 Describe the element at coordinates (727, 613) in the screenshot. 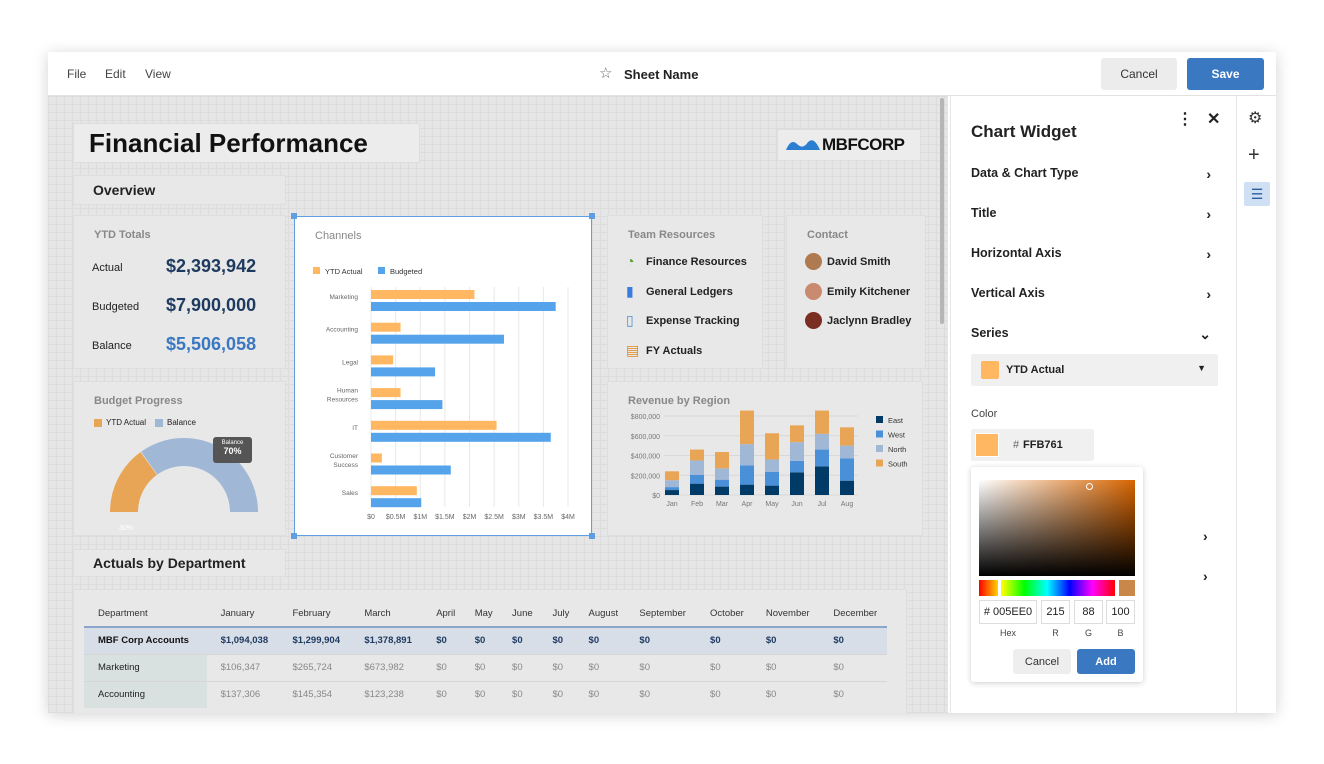

I see `column-header: October` at that location.